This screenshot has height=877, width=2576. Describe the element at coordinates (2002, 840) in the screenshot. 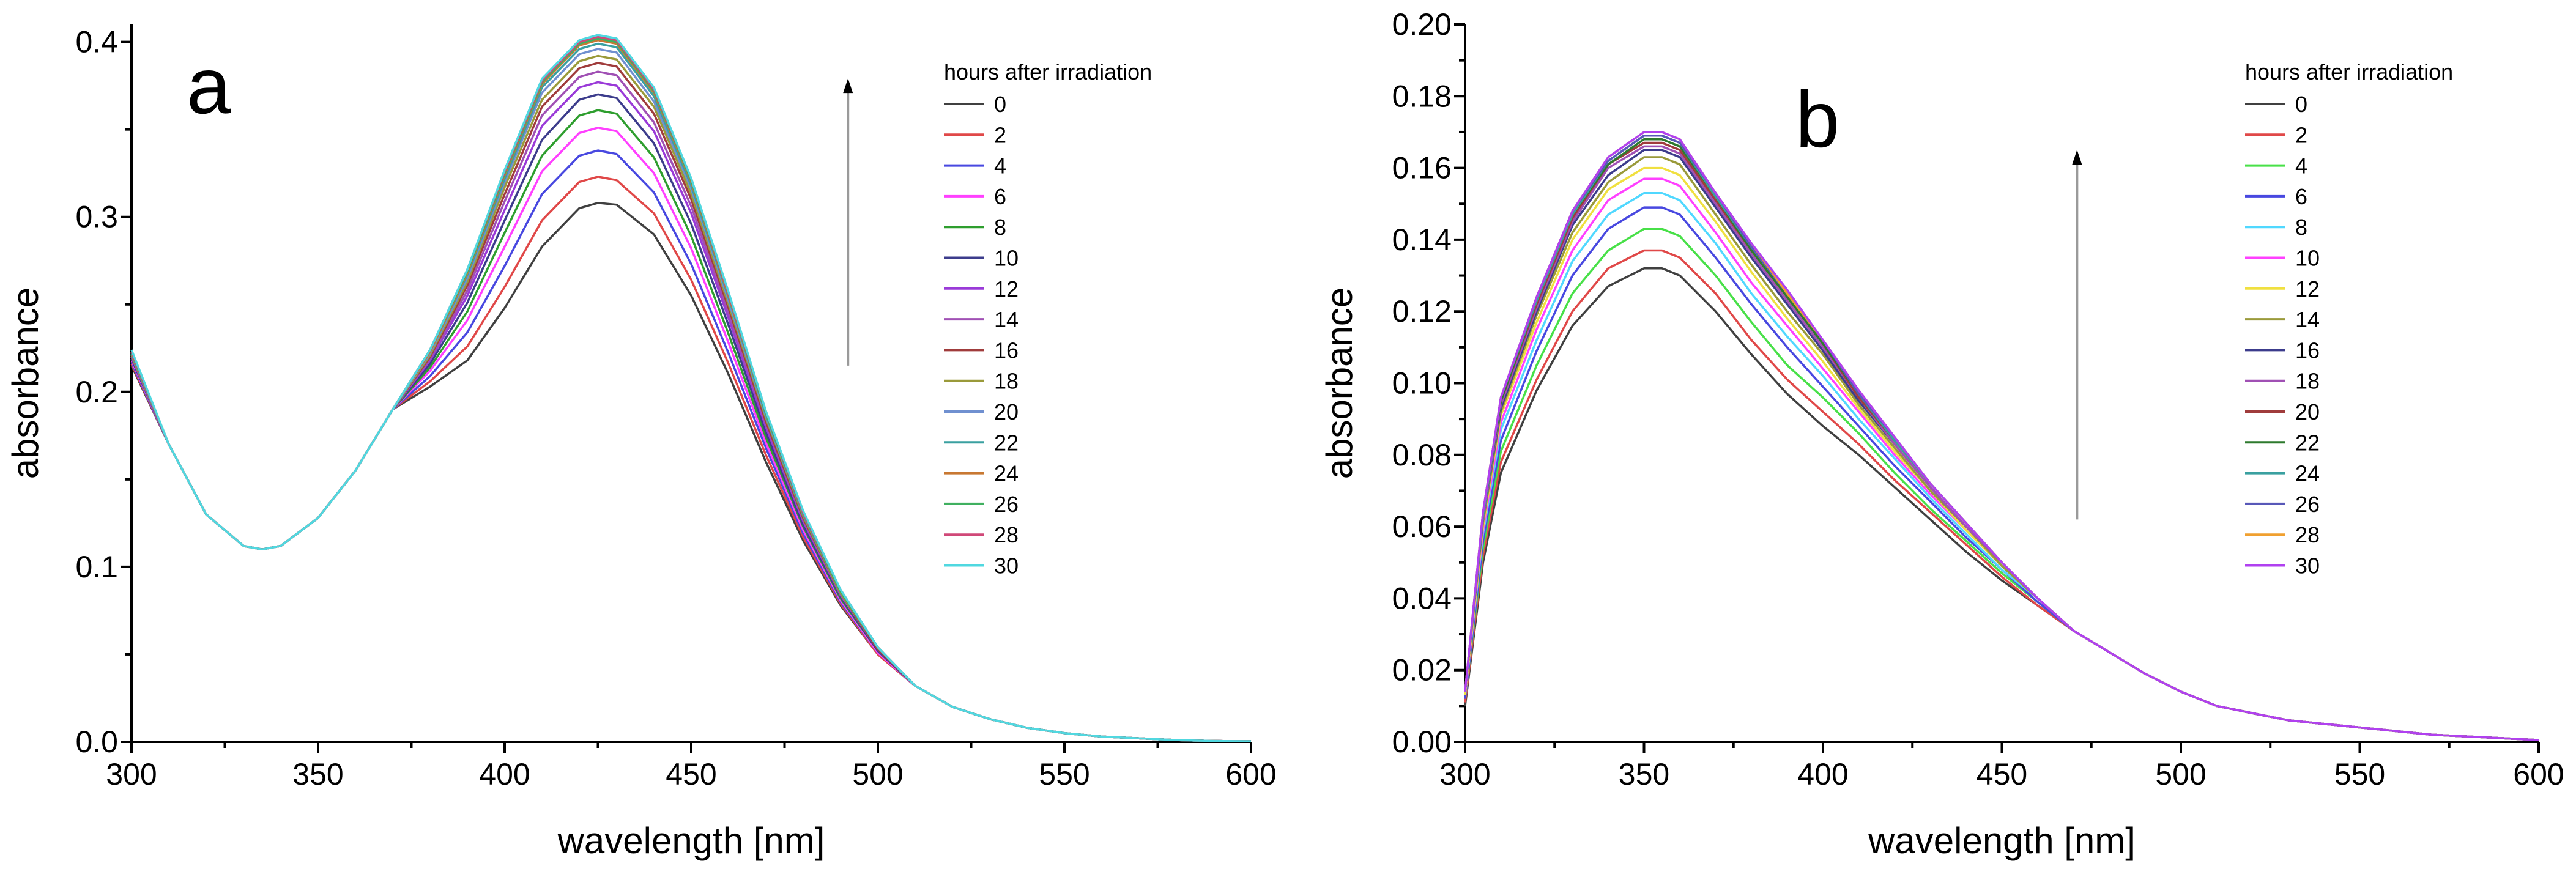

I see `x-axis-title-b: wavelength [nm]` at that location.